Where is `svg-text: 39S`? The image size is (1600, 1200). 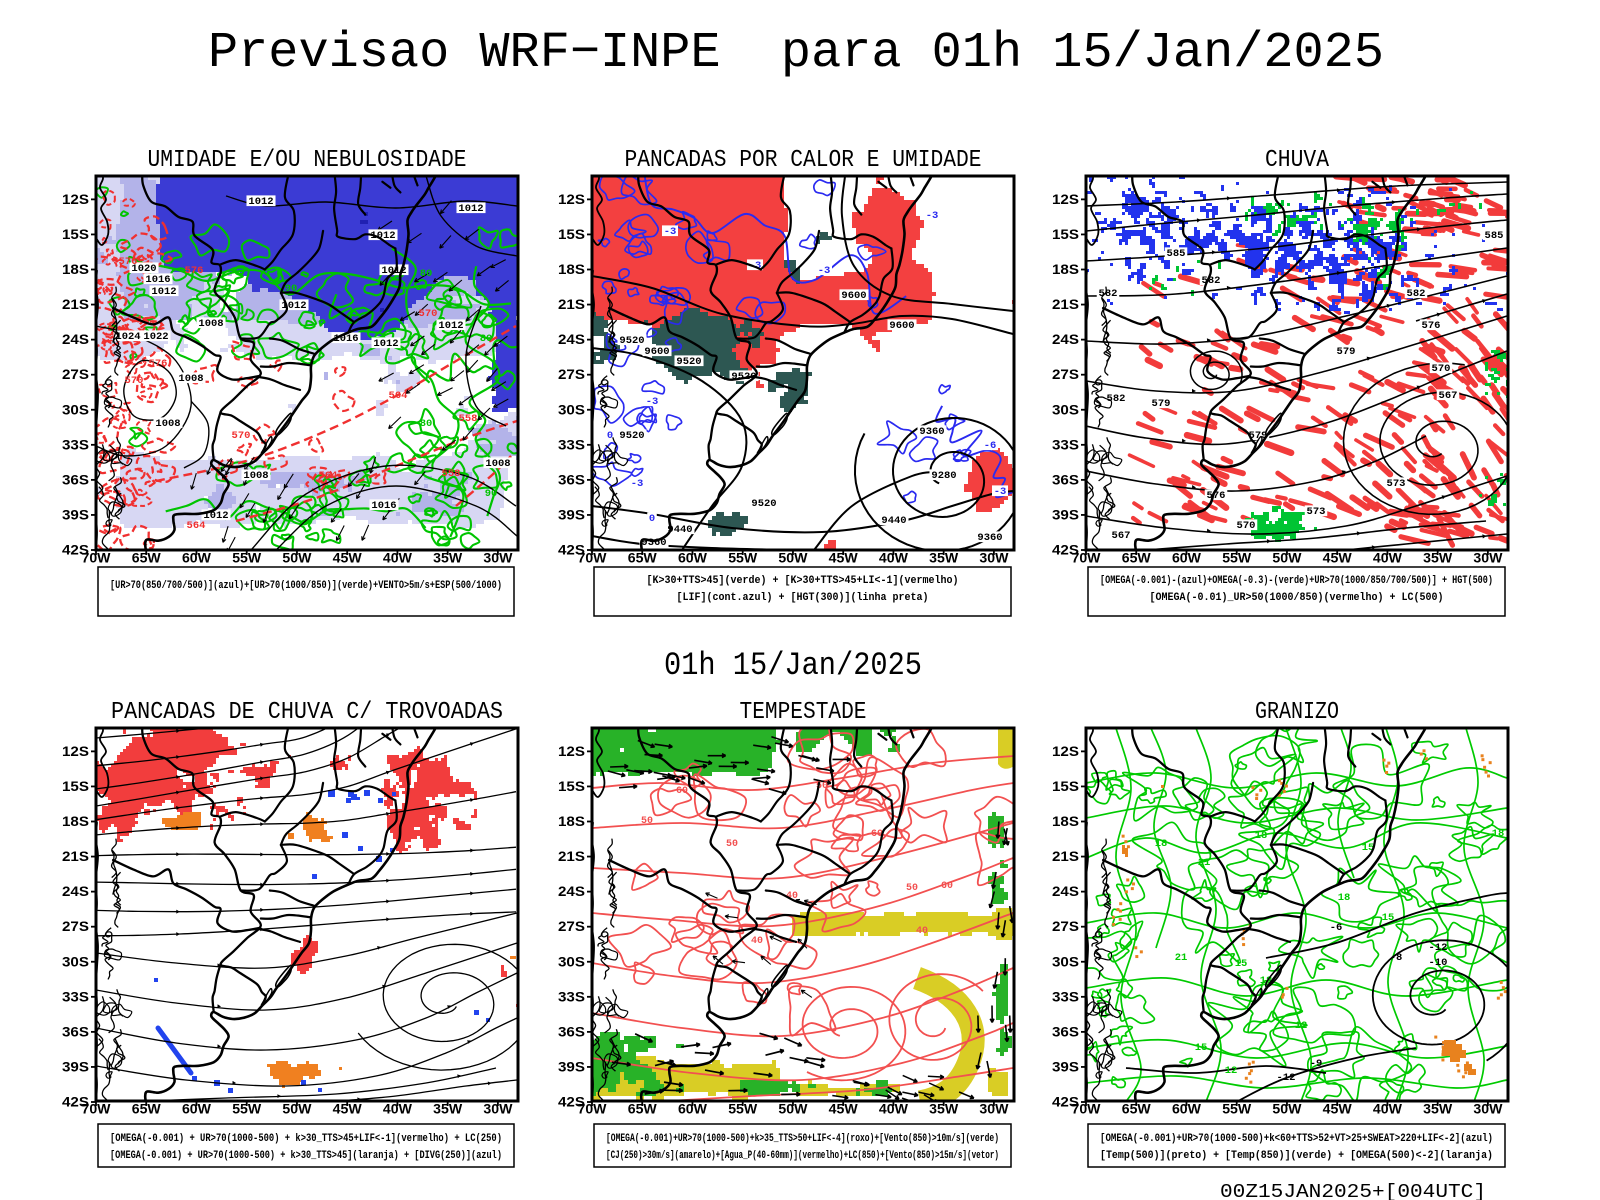
svg-text: 39S is located at coordinates (1065, 514).